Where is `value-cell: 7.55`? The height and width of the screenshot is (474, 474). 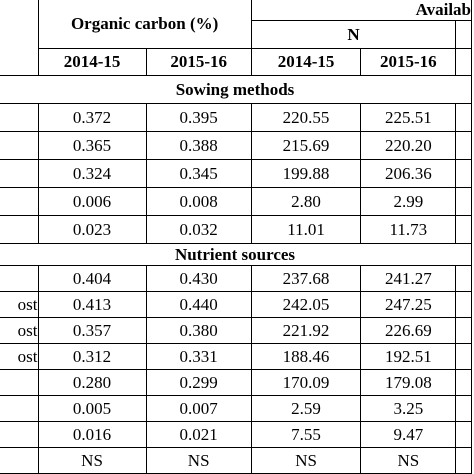 value-cell: 7.55 is located at coordinates (306, 434).